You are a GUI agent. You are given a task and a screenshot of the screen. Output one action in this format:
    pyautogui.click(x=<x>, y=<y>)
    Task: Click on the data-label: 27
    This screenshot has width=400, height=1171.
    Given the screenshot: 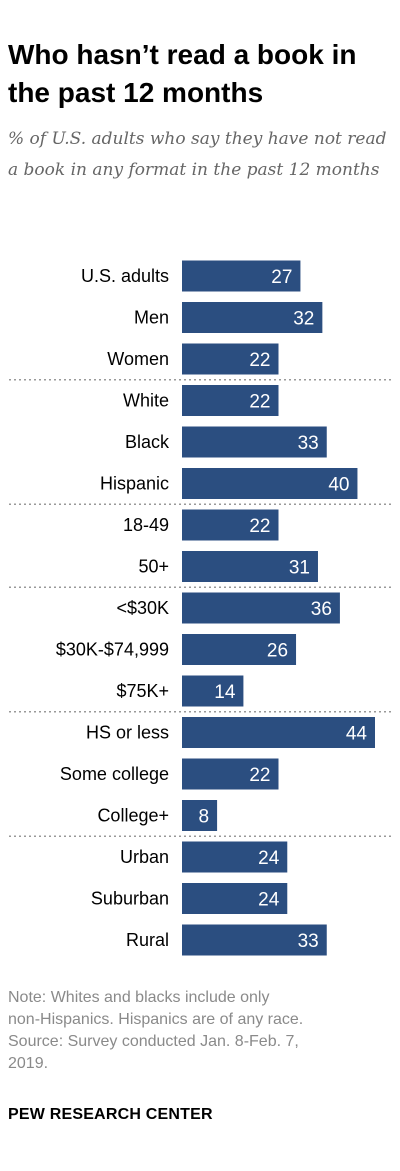 What is the action you would take?
    pyautogui.click(x=281, y=277)
    